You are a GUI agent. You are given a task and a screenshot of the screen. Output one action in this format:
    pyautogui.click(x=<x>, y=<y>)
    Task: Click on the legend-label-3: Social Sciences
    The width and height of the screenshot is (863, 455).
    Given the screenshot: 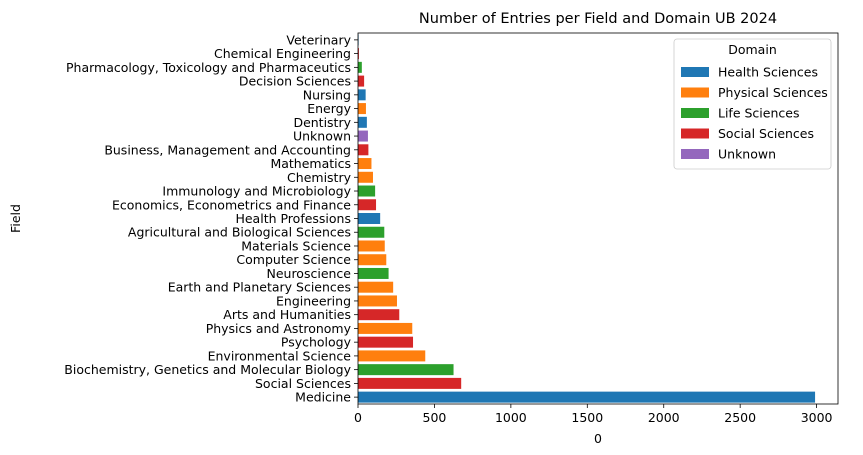 What is the action you would take?
    pyautogui.click(x=766, y=133)
    